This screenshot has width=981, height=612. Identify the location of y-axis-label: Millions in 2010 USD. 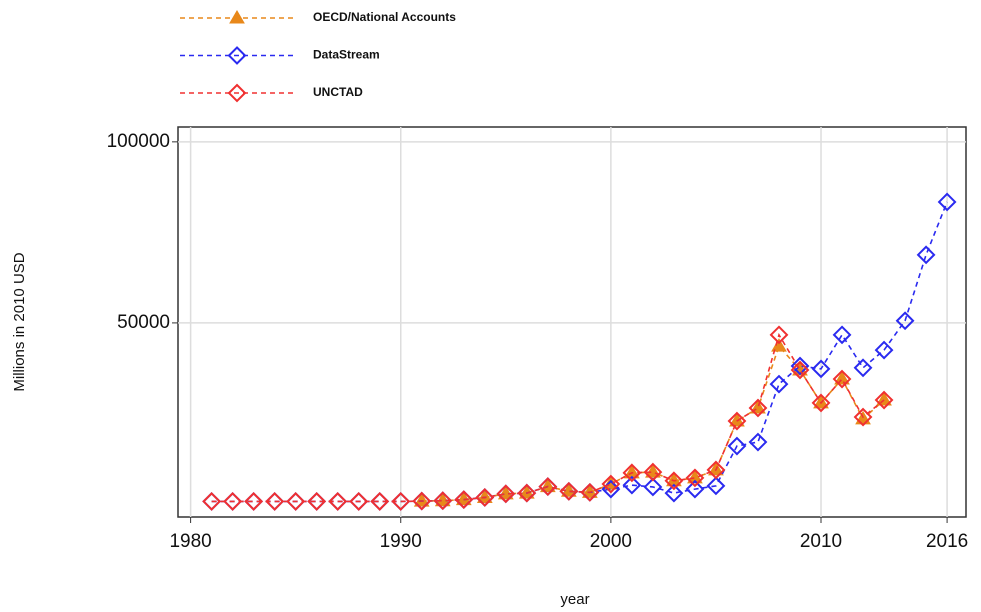
(19, 321).